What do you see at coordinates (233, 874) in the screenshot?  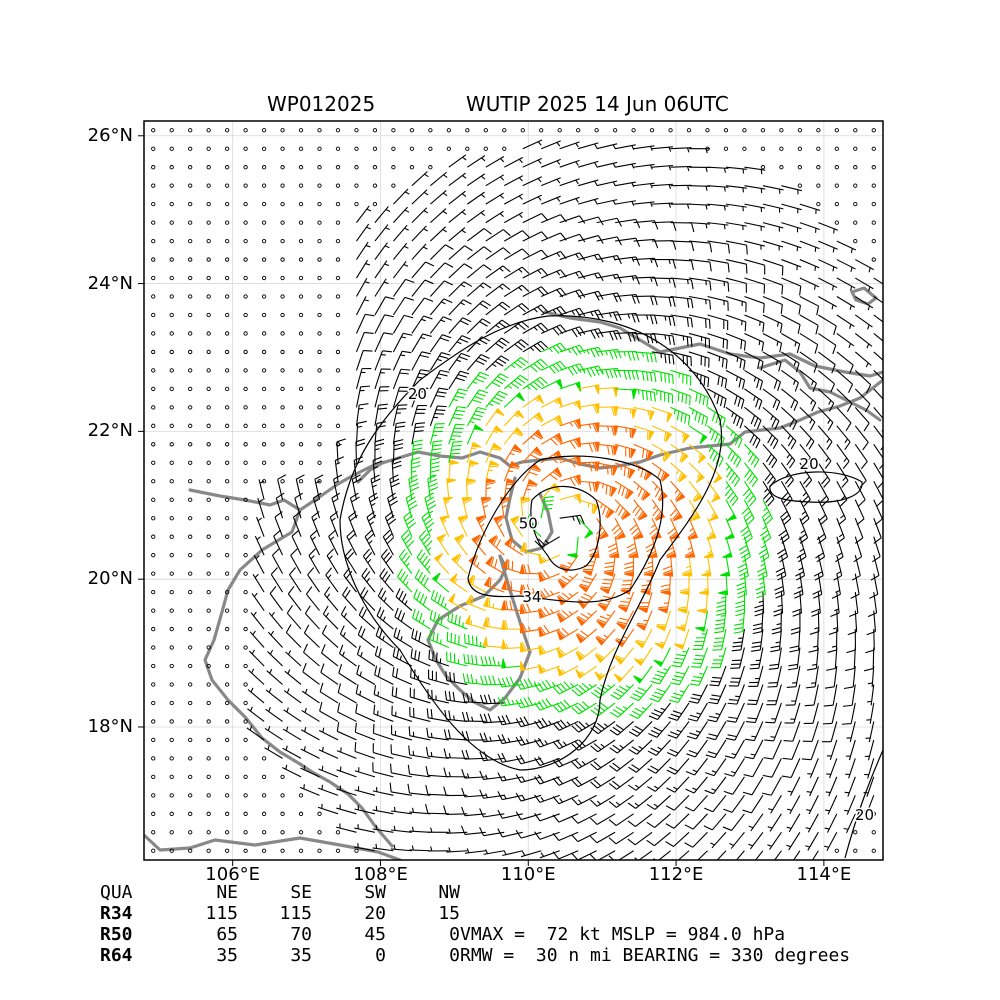 I see `lon-tick-label: 106°E` at bounding box center [233, 874].